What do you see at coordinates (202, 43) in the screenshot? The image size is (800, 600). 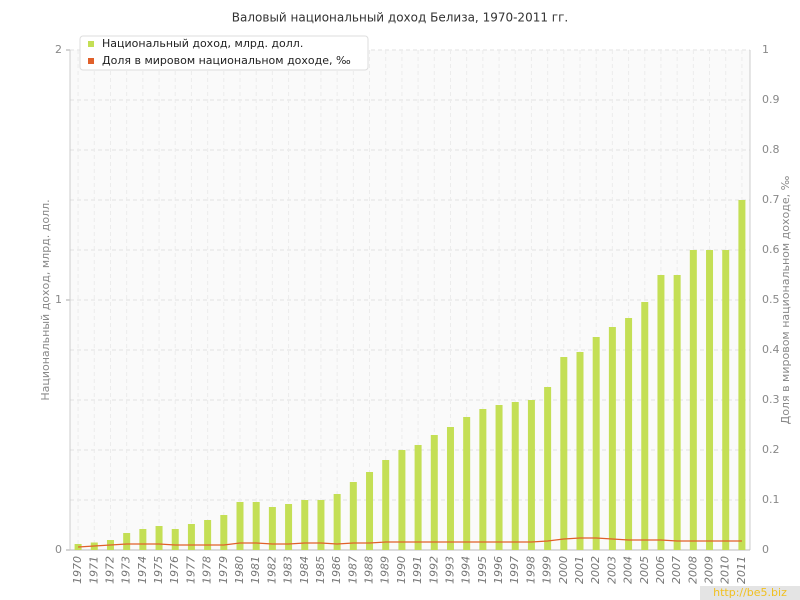 I see `legend-label: Национальный доход, млрд. долл.` at bounding box center [202, 43].